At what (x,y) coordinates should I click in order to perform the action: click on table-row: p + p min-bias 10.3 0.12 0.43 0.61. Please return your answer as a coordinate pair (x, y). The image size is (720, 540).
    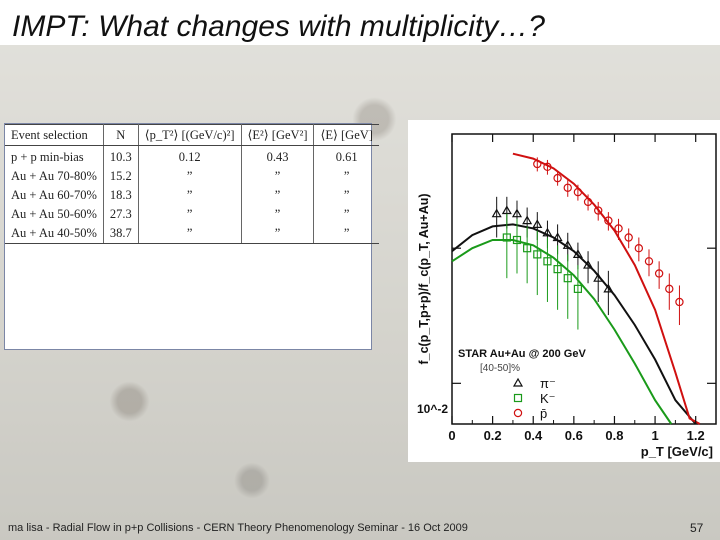
    Looking at the image, I should click on (192, 156).